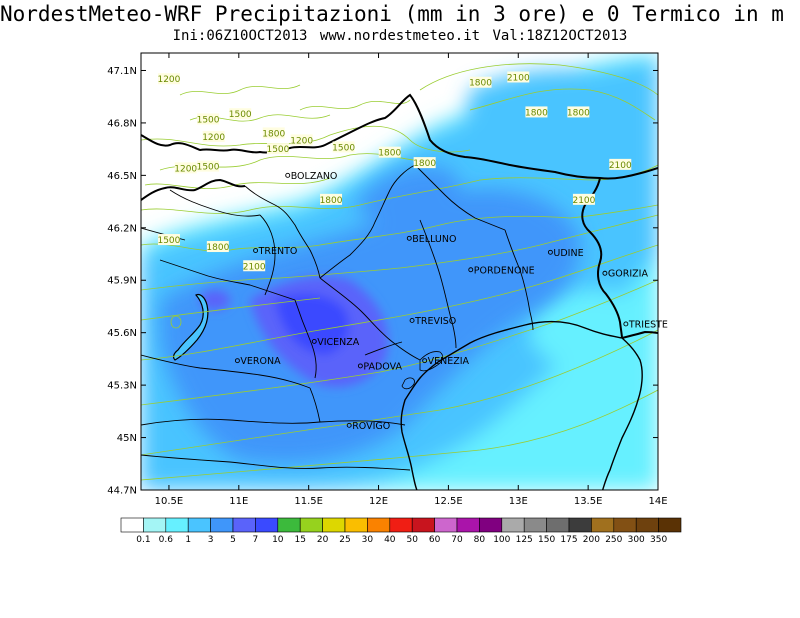 Image resolution: width=800 pixels, height=618 pixels. I want to click on contour-label-text: 1200, so click(301, 141).